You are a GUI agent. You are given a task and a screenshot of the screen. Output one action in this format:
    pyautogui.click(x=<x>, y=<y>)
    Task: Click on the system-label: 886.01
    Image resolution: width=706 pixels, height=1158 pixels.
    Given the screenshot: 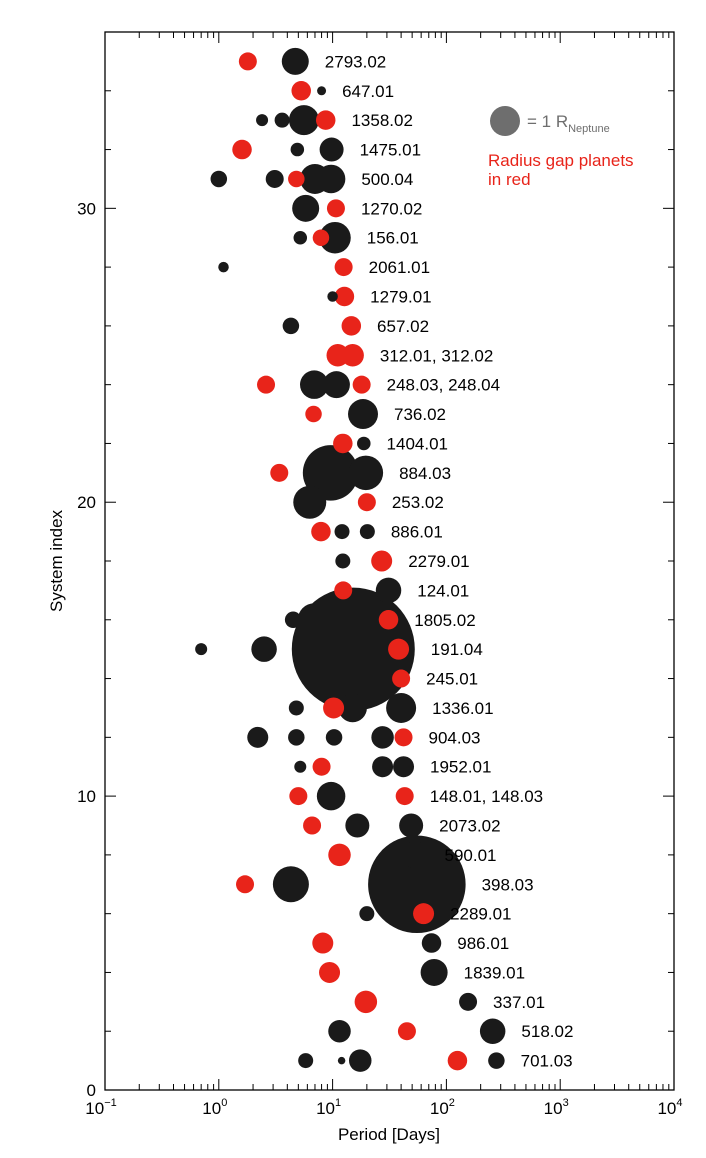 What is the action you would take?
    pyautogui.click(x=417, y=532)
    